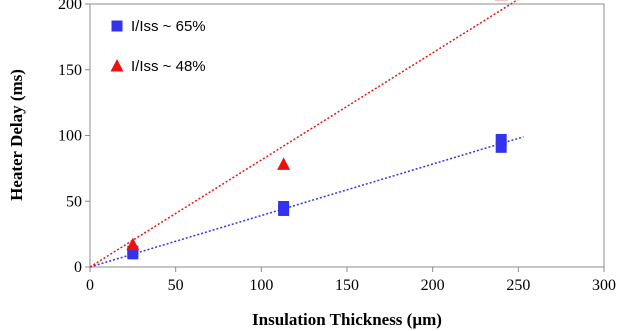  Describe the element at coordinates (70, 136) in the screenshot. I see `y-tick-label: 100` at that location.